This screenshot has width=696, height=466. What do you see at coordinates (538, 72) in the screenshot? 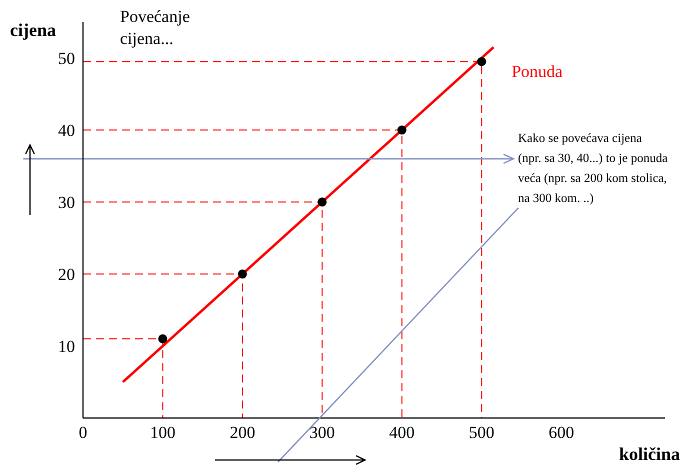
I see `series-label: Ponuda` at bounding box center [538, 72].